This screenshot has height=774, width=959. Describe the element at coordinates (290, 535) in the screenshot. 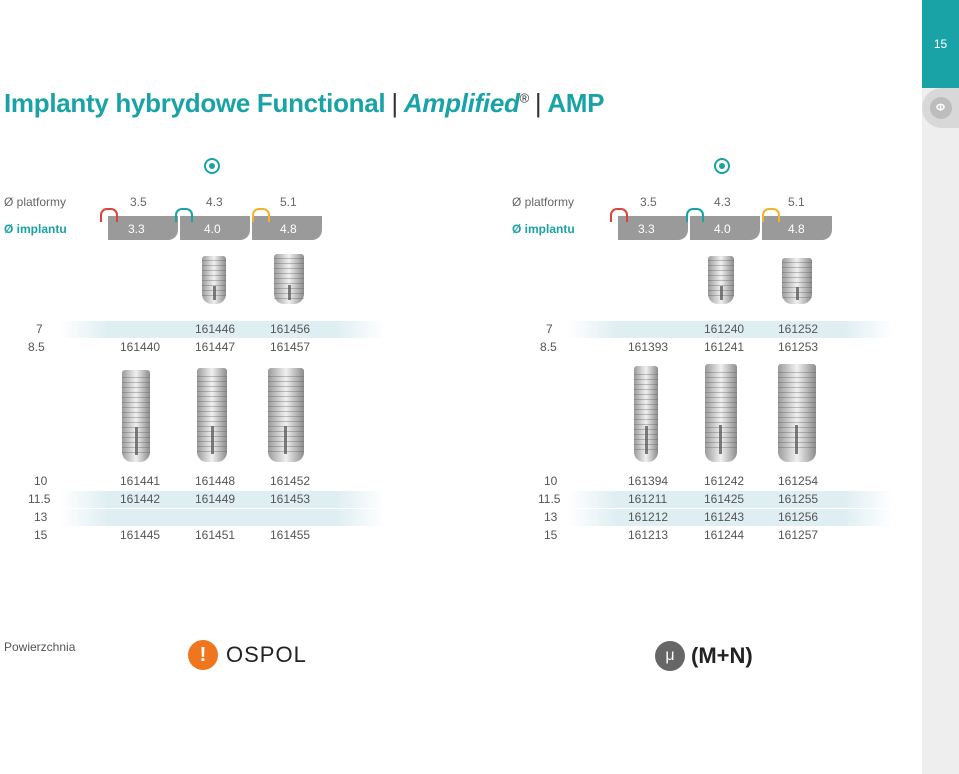

I see `code-cell: 161455` at that location.